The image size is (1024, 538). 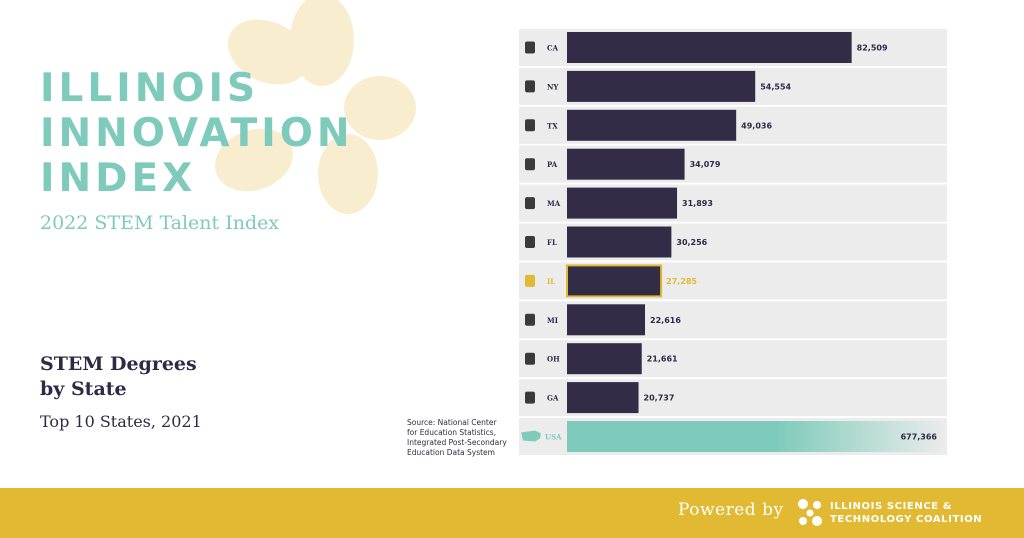 I want to click on value-label: 82,509, so click(x=872, y=48).